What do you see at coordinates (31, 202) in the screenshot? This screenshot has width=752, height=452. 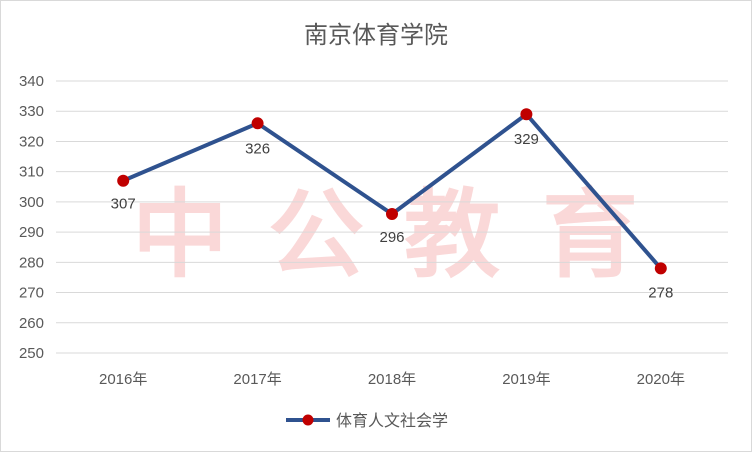 I see `y-tick-label: 300` at bounding box center [31, 202].